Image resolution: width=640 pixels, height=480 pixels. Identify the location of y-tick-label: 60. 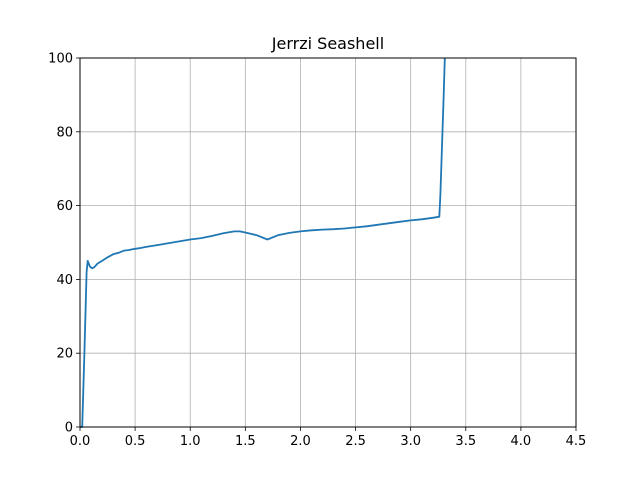
(64, 206).